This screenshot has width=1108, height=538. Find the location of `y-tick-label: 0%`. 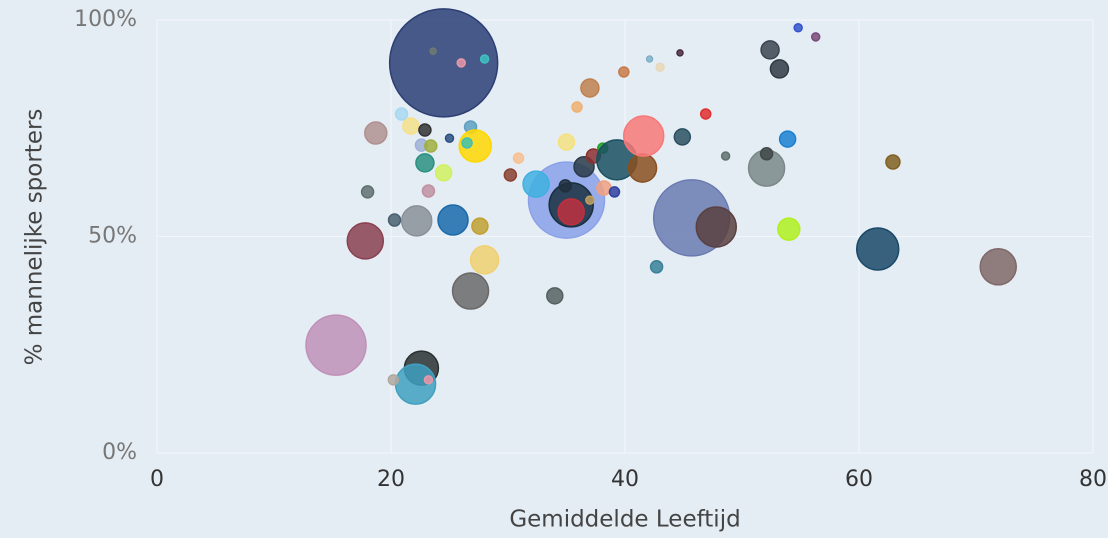

y-tick-label: 0% is located at coordinates (119, 452).